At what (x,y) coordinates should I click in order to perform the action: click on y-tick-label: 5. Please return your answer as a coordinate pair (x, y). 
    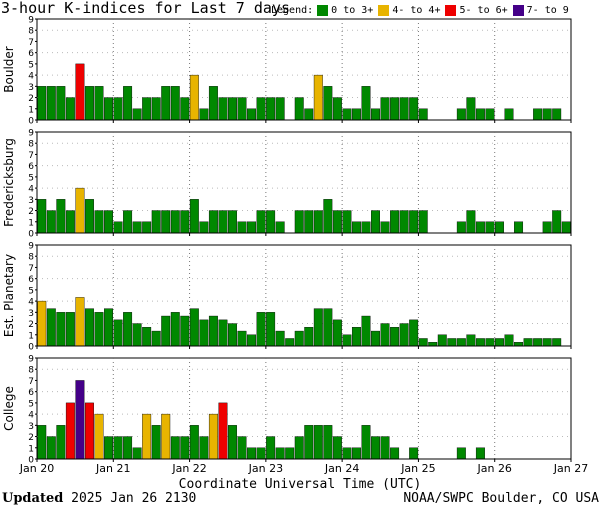
    Looking at the image, I should click on (31, 65).